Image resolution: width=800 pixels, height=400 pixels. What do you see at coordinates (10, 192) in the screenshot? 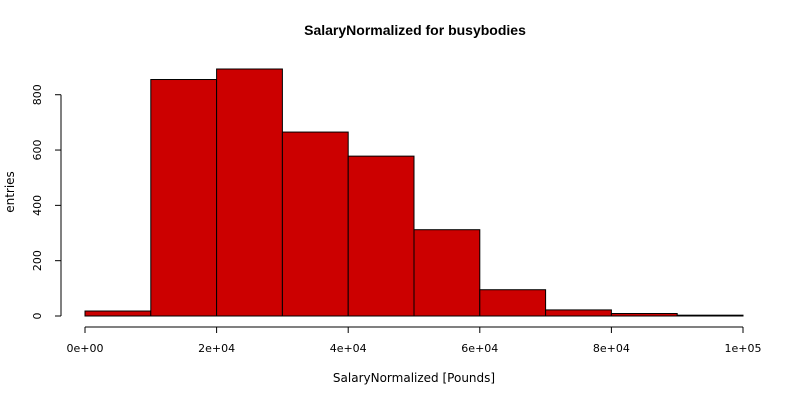
I see `y-axis-label: entries` at bounding box center [10, 192].